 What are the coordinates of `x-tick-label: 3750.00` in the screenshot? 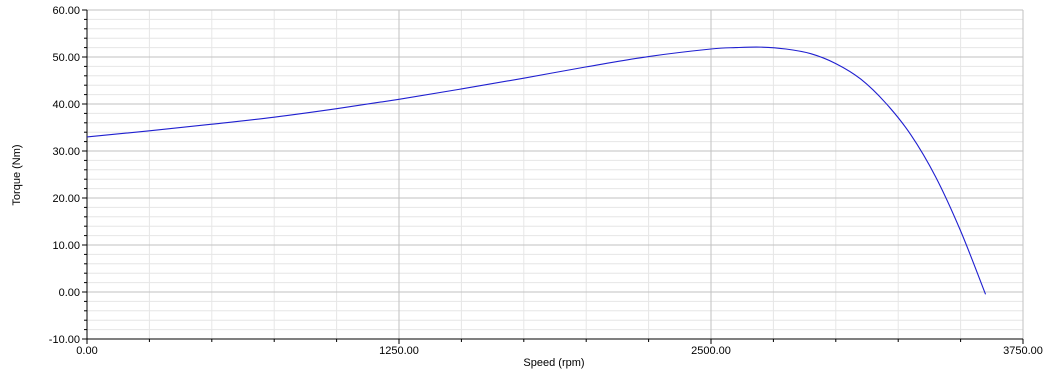 It's located at (1023, 351).